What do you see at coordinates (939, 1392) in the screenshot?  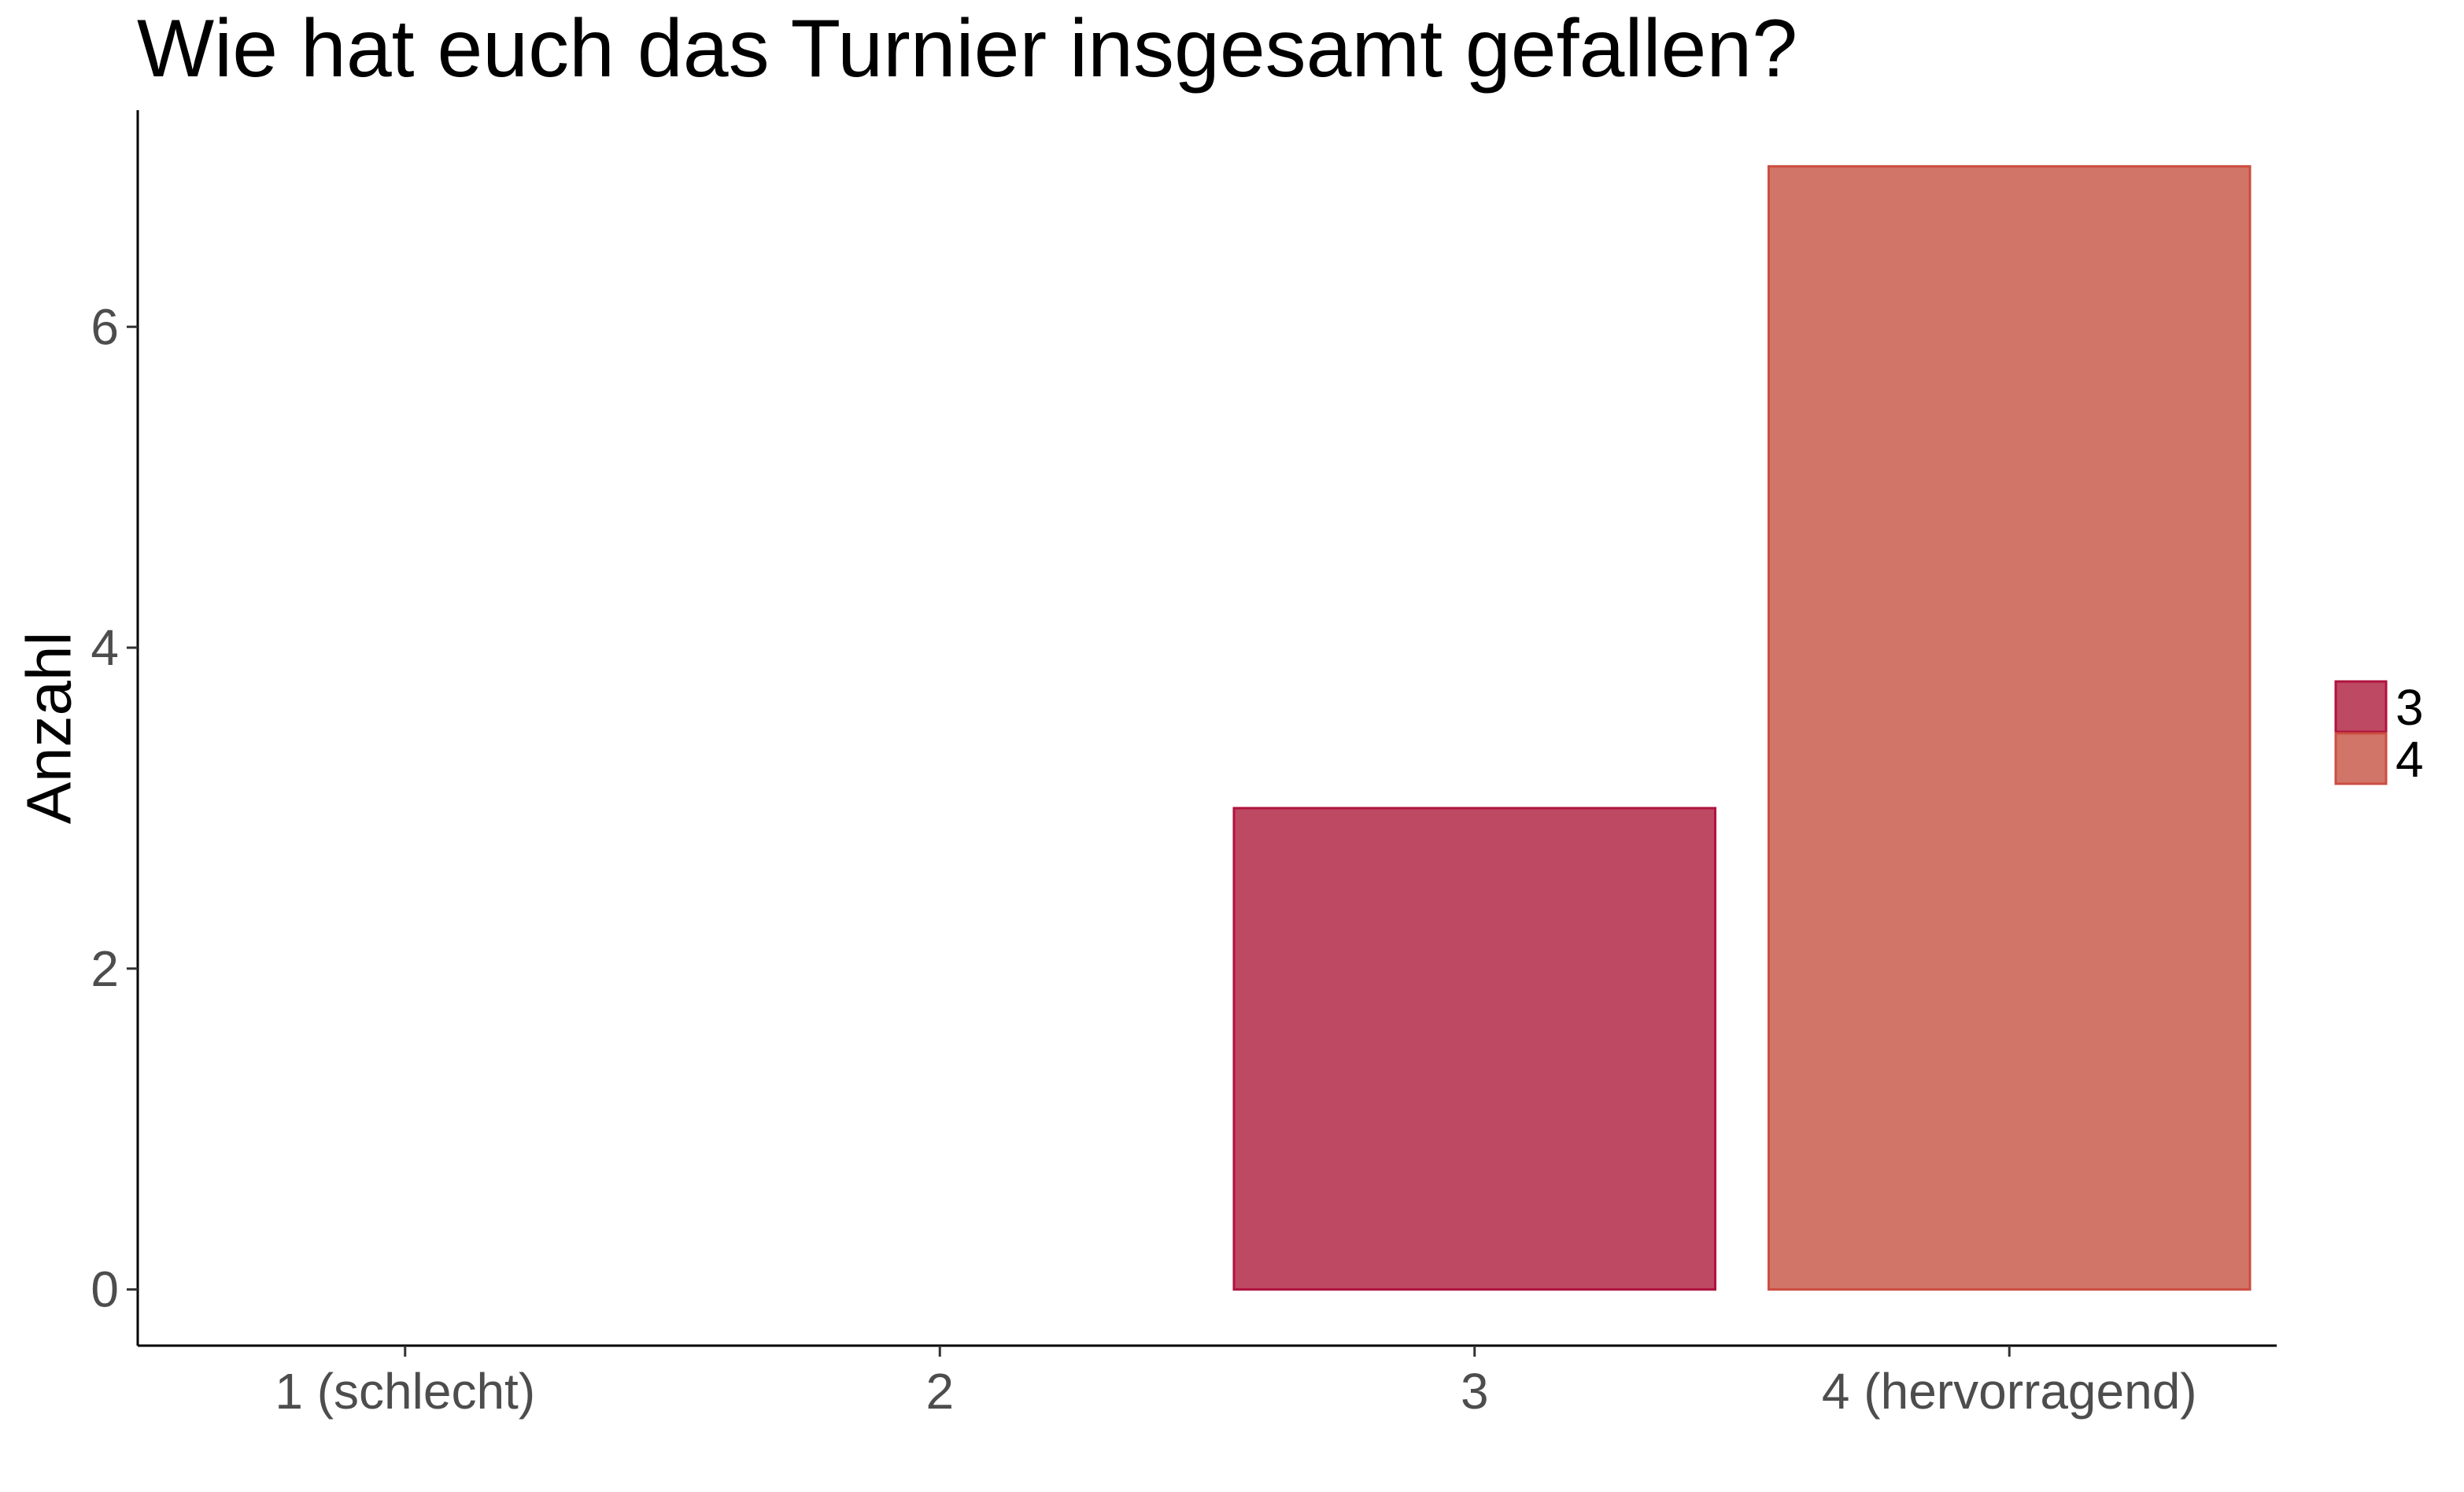 I see `x-tick-label-2: 2` at bounding box center [939, 1392].